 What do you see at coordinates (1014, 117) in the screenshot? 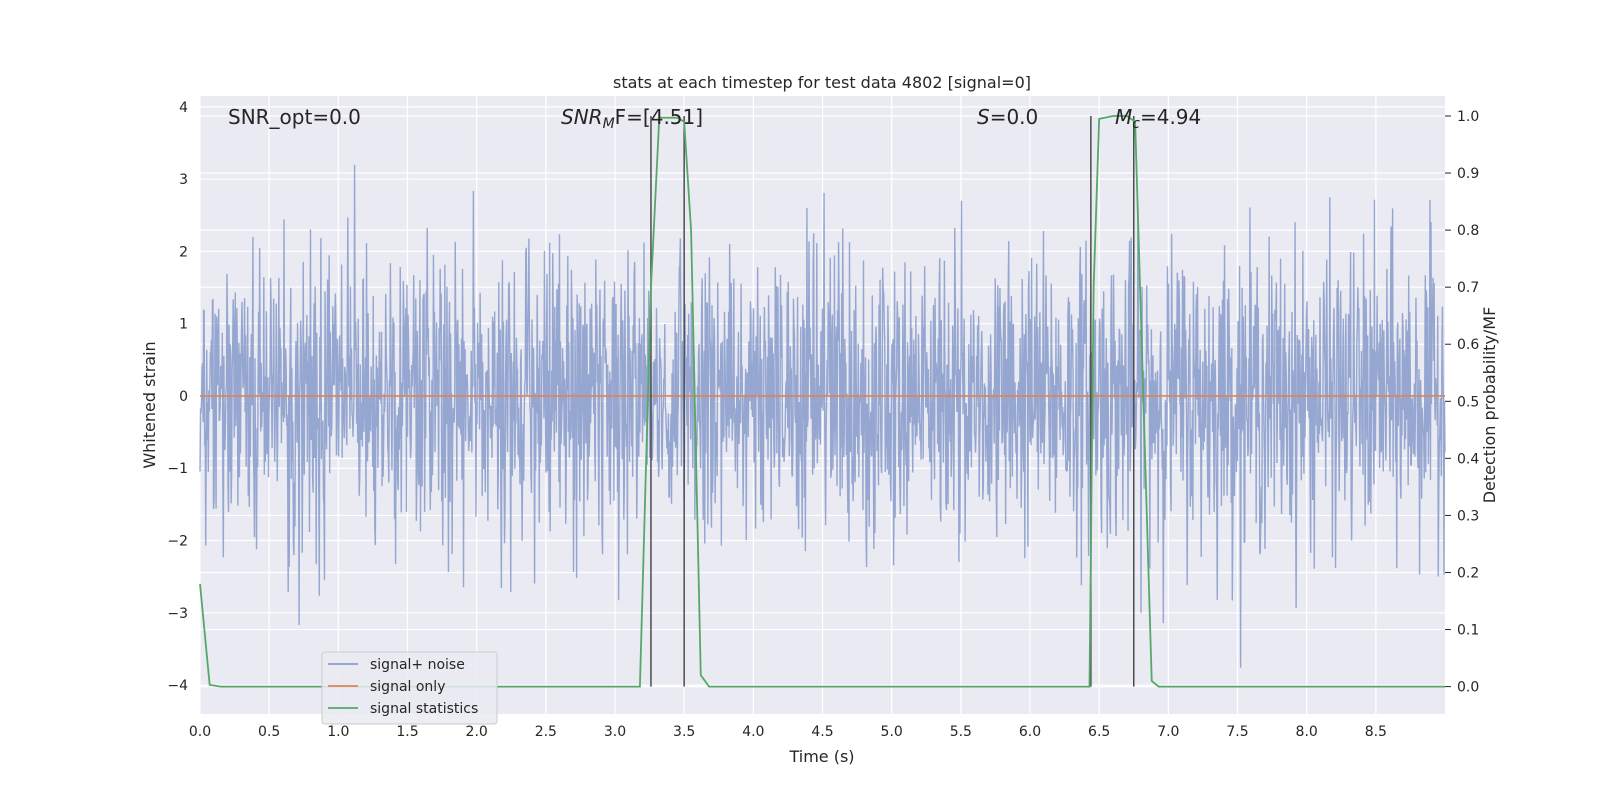
I see `annotation-s-rest: =0.0` at bounding box center [1014, 117].